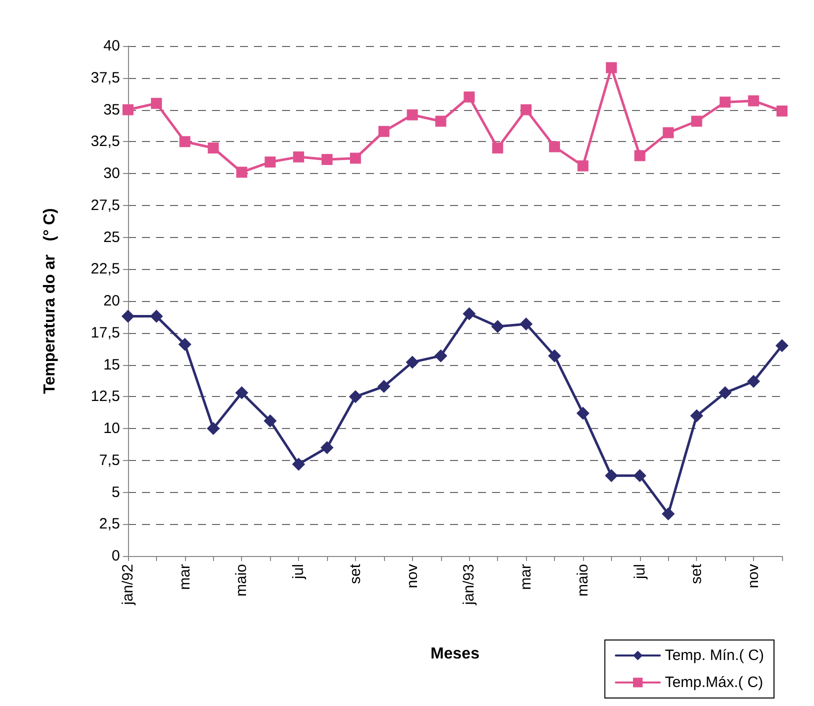 The height and width of the screenshot is (706, 814). What do you see at coordinates (111, 365) in the screenshot?
I see `y-tick-label: 15` at bounding box center [111, 365].